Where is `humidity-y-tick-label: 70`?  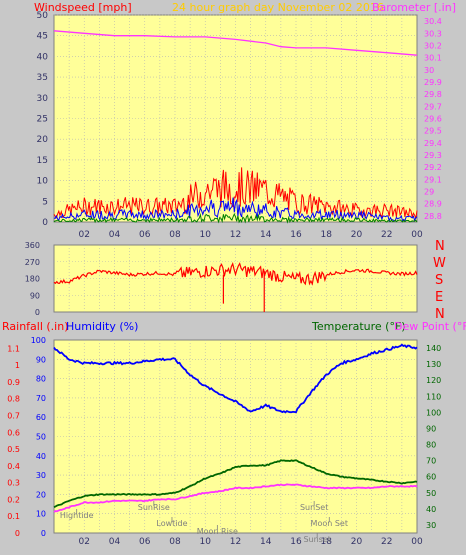 humidity-y-tick-label: 70 is located at coordinates (41, 398).